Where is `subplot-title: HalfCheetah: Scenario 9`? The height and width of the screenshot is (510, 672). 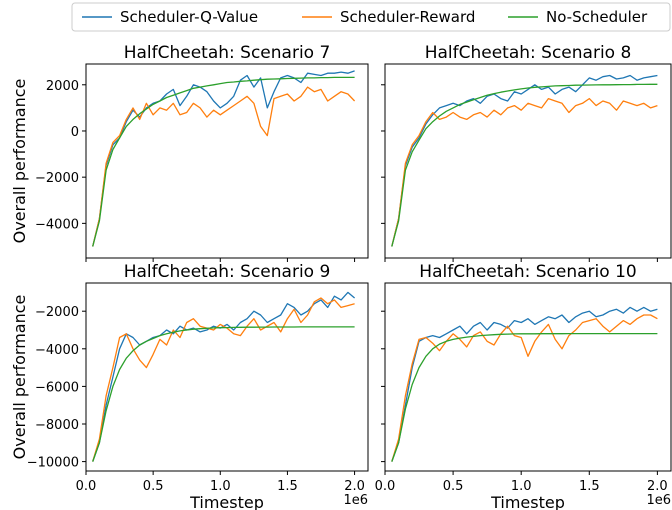 subplot-title: HalfCheetah: Scenario 9 is located at coordinates (227, 272).